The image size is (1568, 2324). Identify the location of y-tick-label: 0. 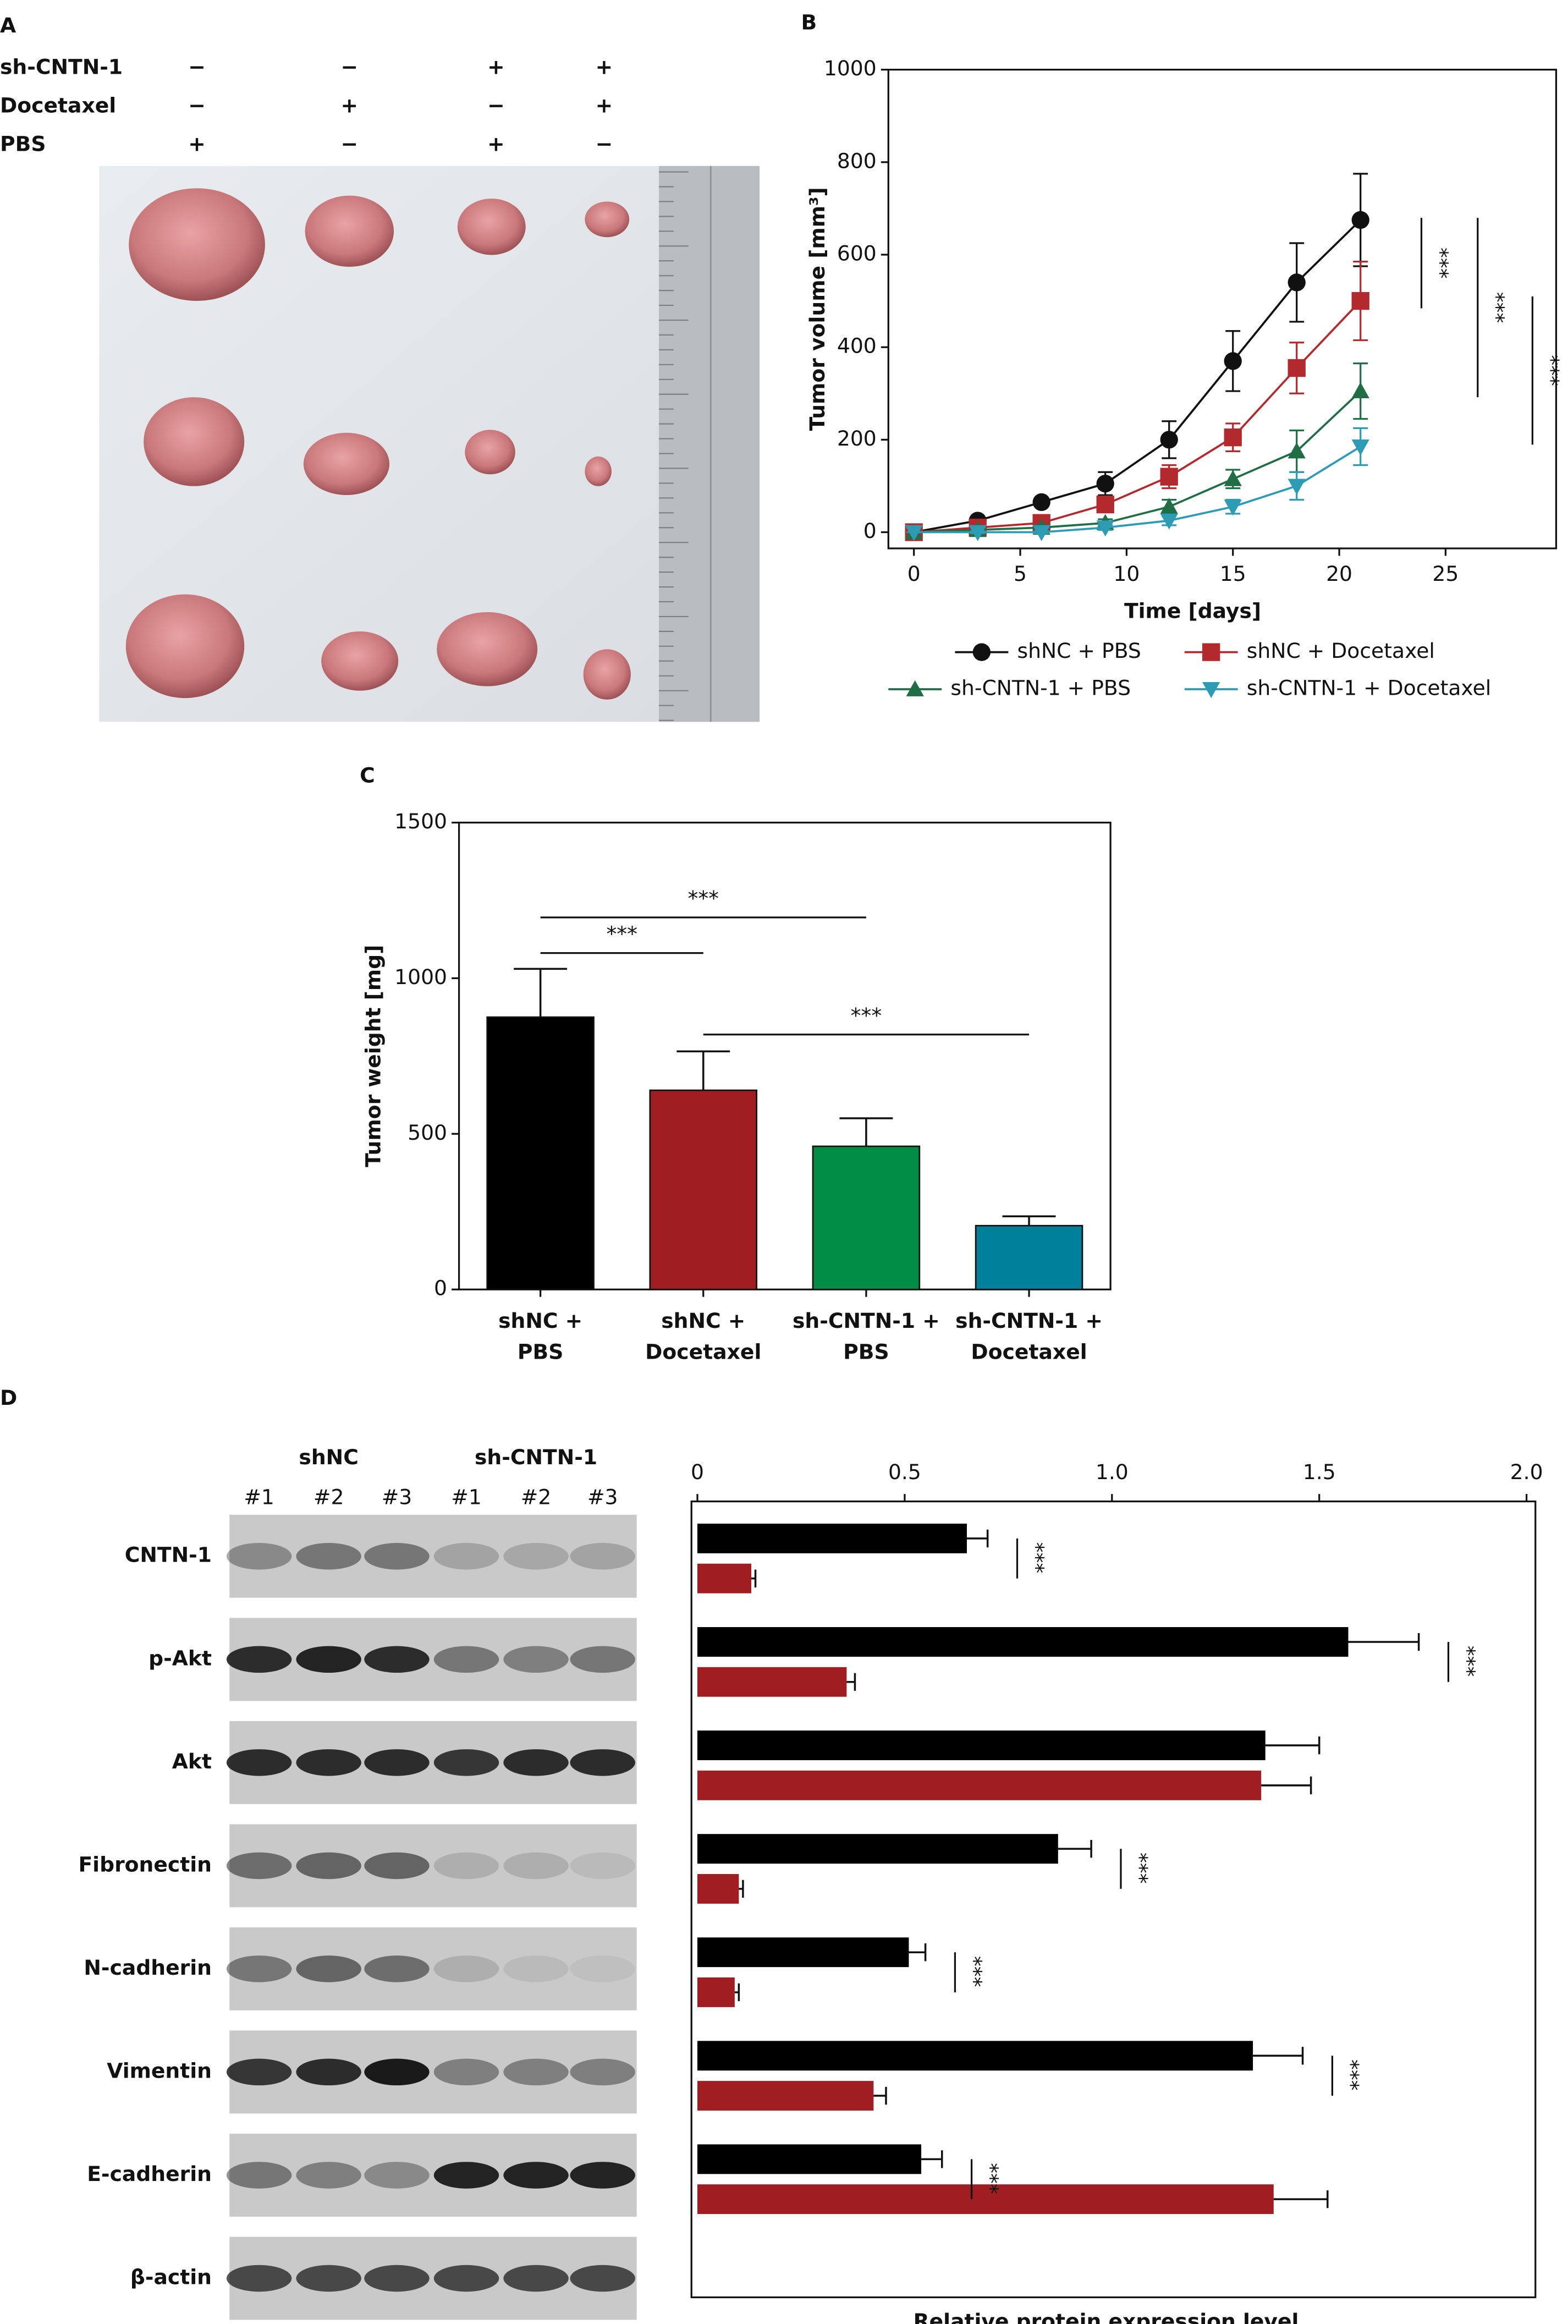
(441, 1288).